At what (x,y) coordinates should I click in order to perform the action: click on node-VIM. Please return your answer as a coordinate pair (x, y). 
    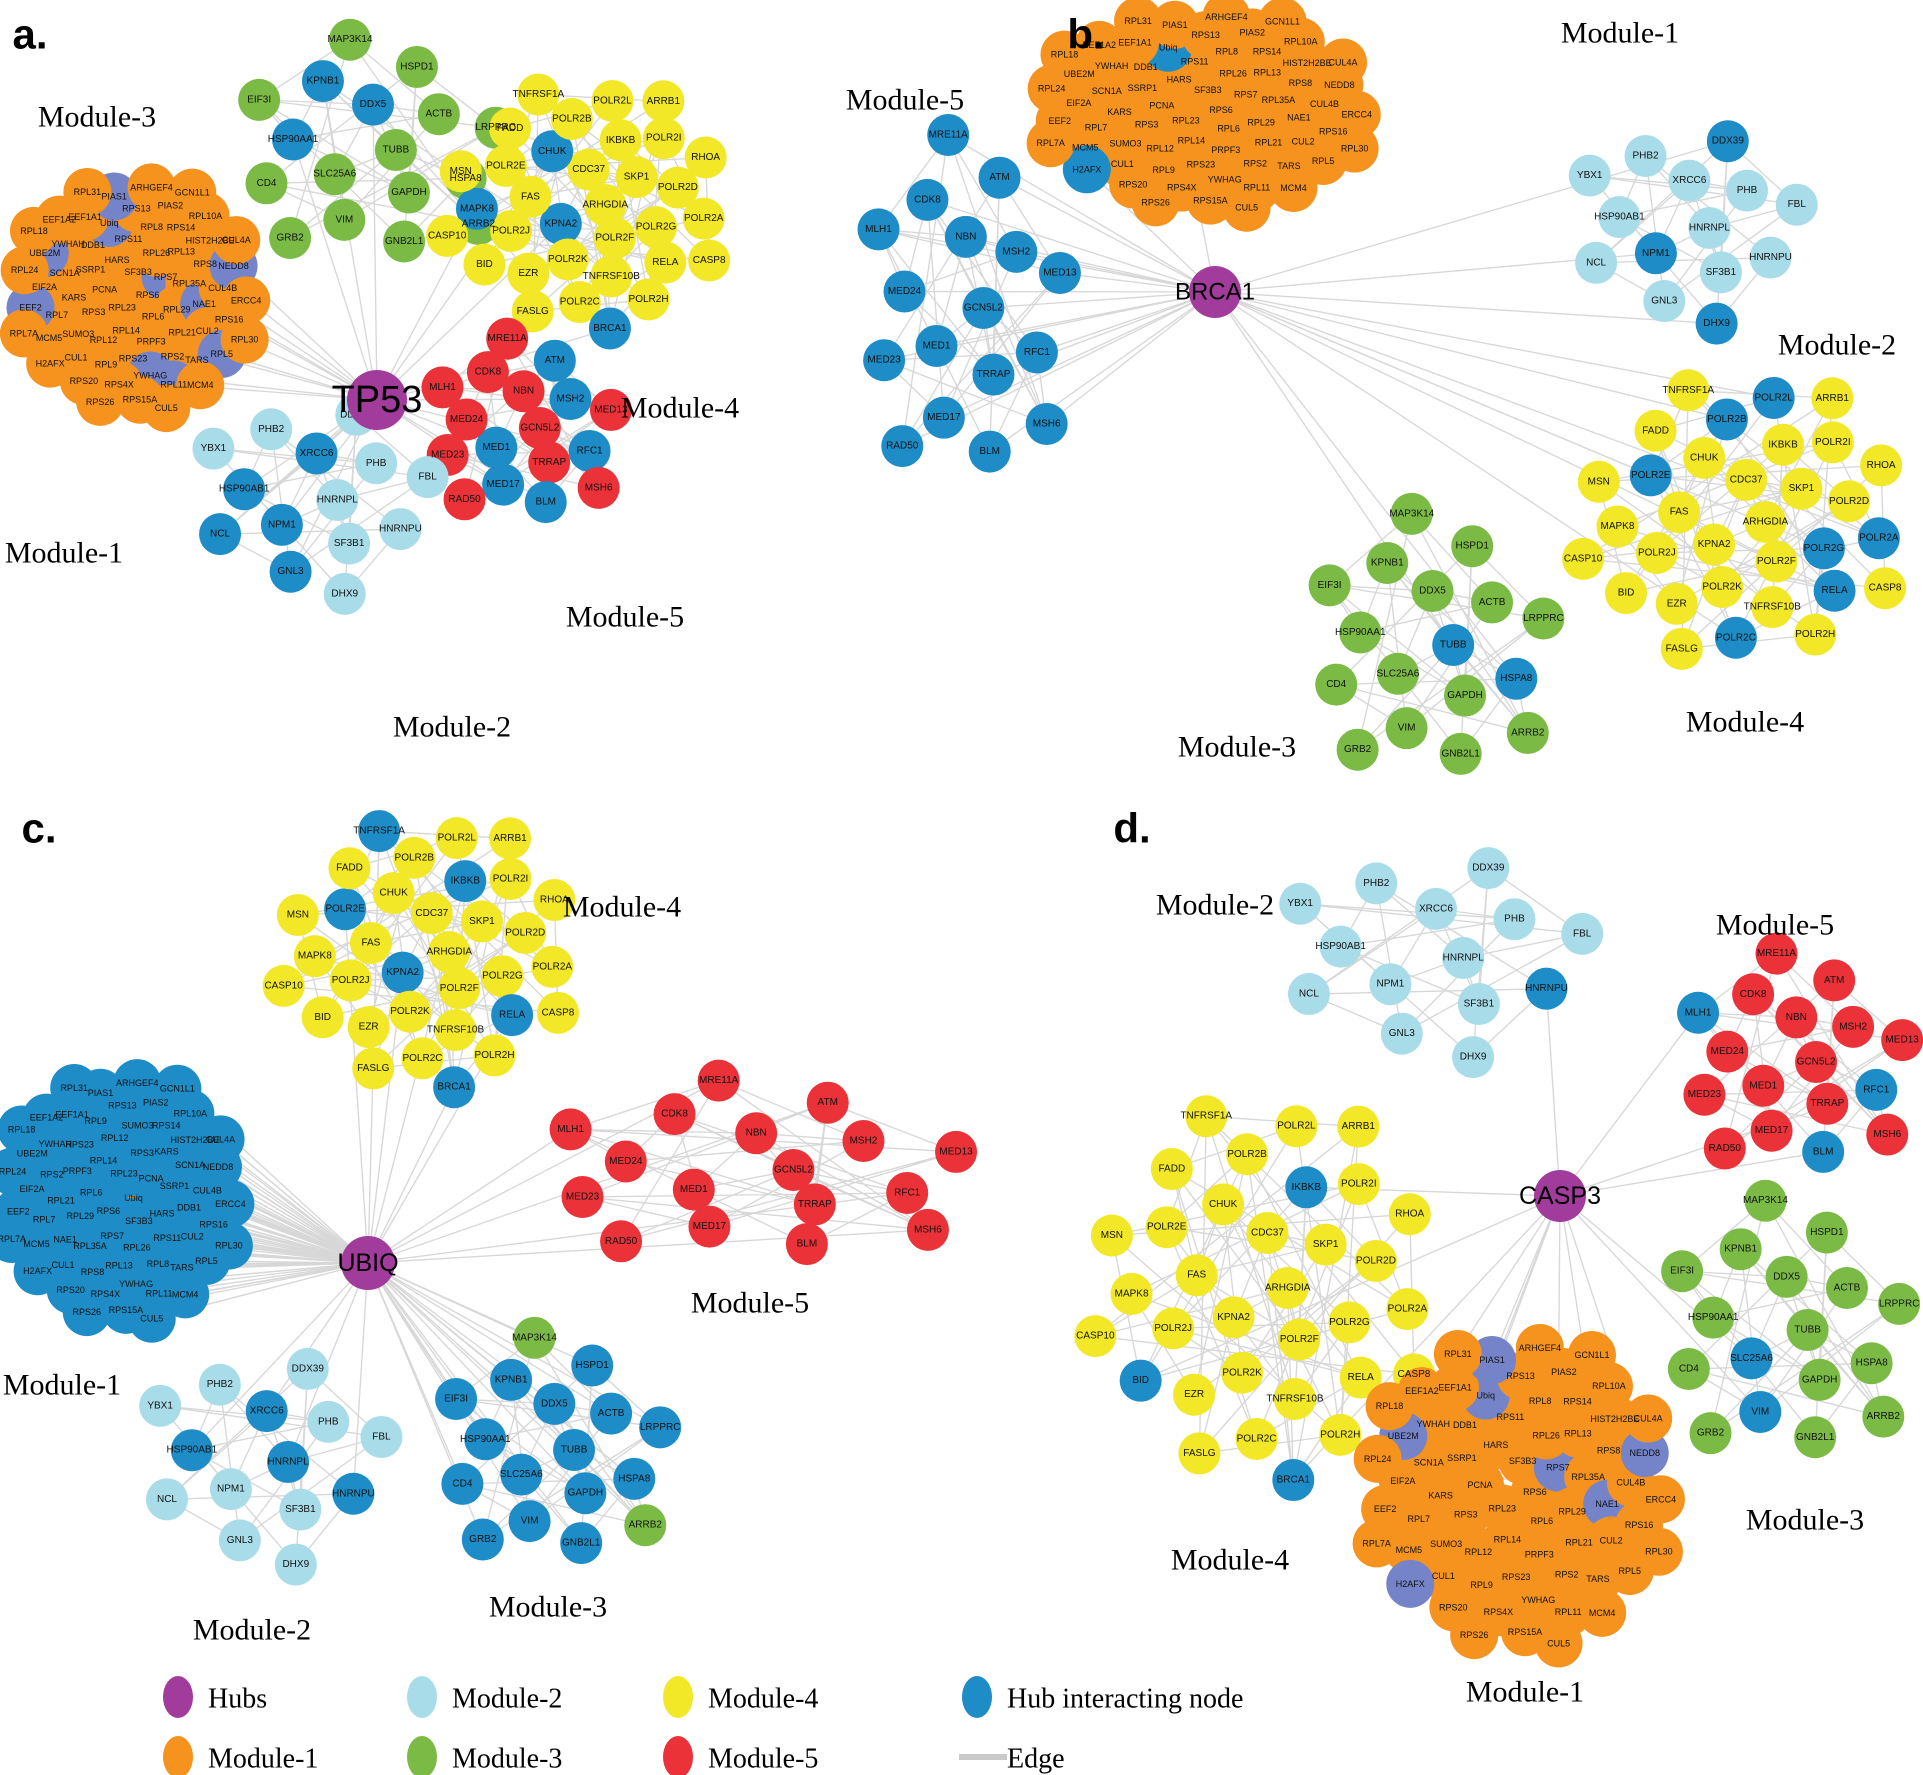
    Looking at the image, I should click on (1760, 1411).